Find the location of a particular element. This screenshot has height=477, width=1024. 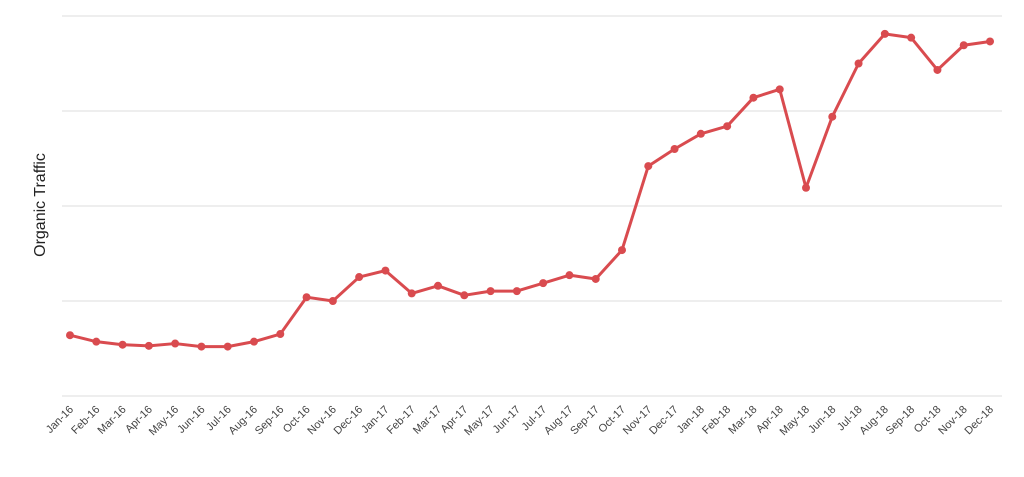

x-tick-label: Feb-16 is located at coordinates (85, 420).